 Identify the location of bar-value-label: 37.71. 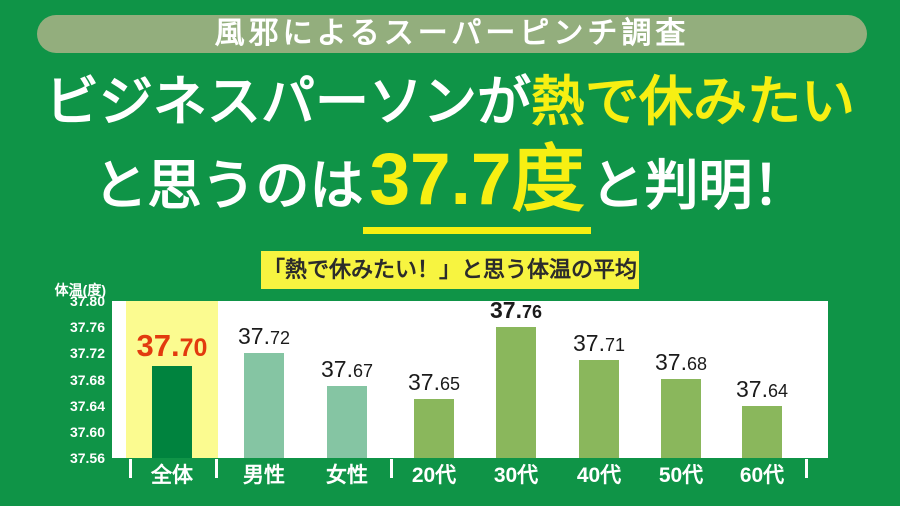
(599, 343).